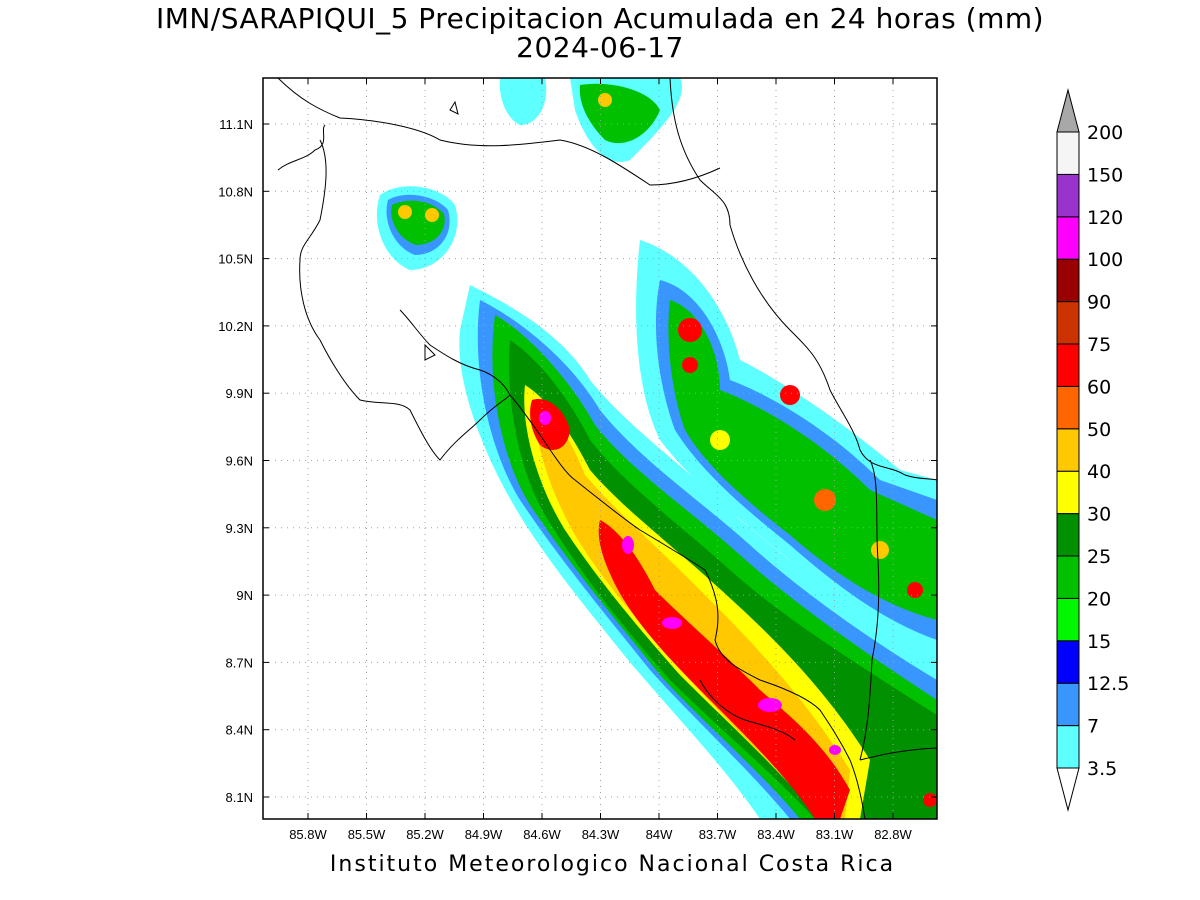  What do you see at coordinates (898, 610) in the screenshot?
I see `panama-border` at bounding box center [898, 610].